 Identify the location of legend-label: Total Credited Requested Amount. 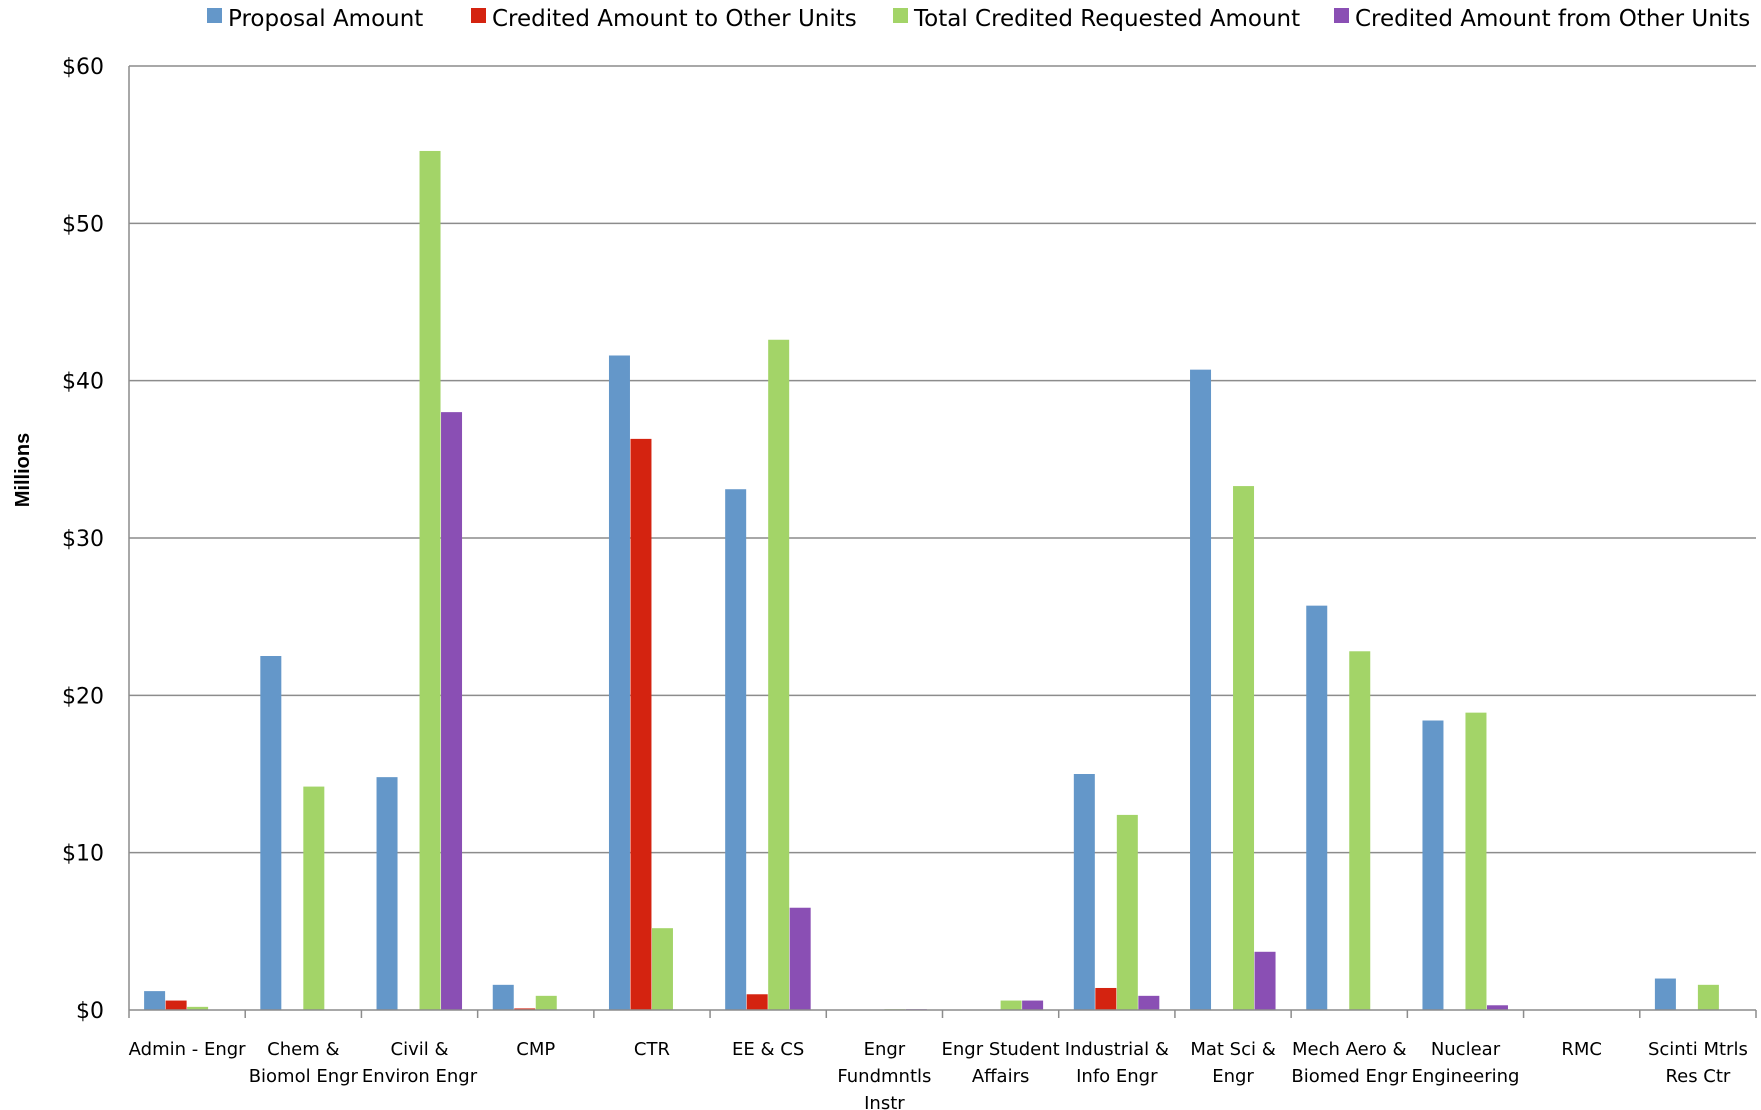
(1106, 19).